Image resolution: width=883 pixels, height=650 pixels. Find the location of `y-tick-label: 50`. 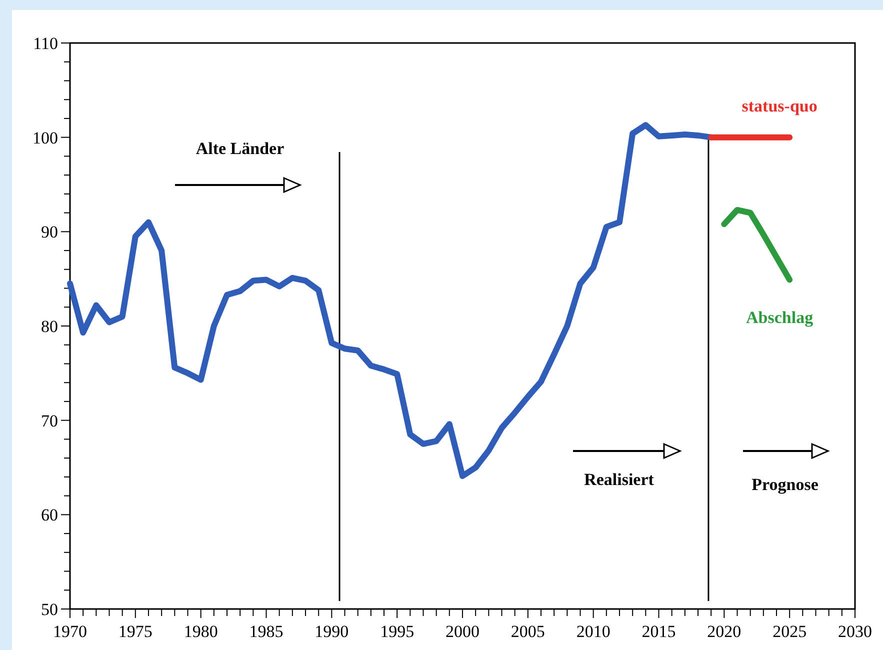

y-tick-label: 50 is located at coordinates (49, 609).